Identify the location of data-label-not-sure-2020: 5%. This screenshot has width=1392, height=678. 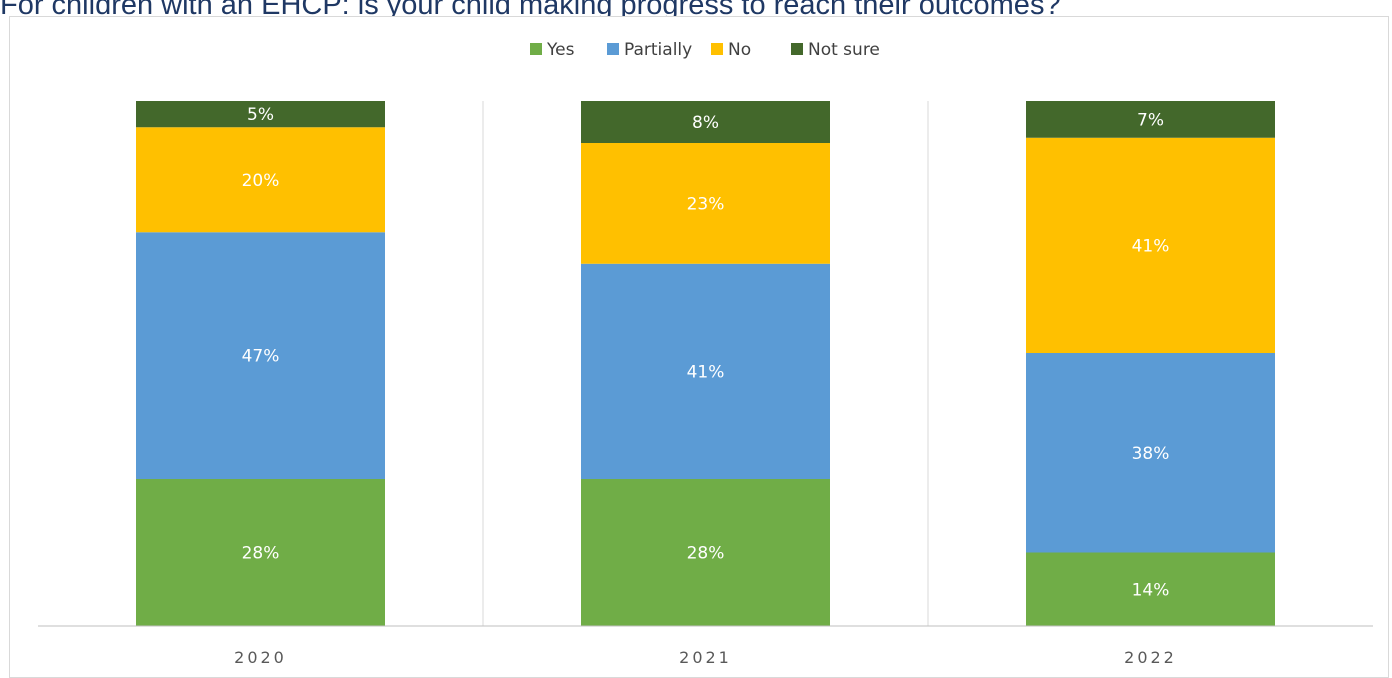
(260, 115).